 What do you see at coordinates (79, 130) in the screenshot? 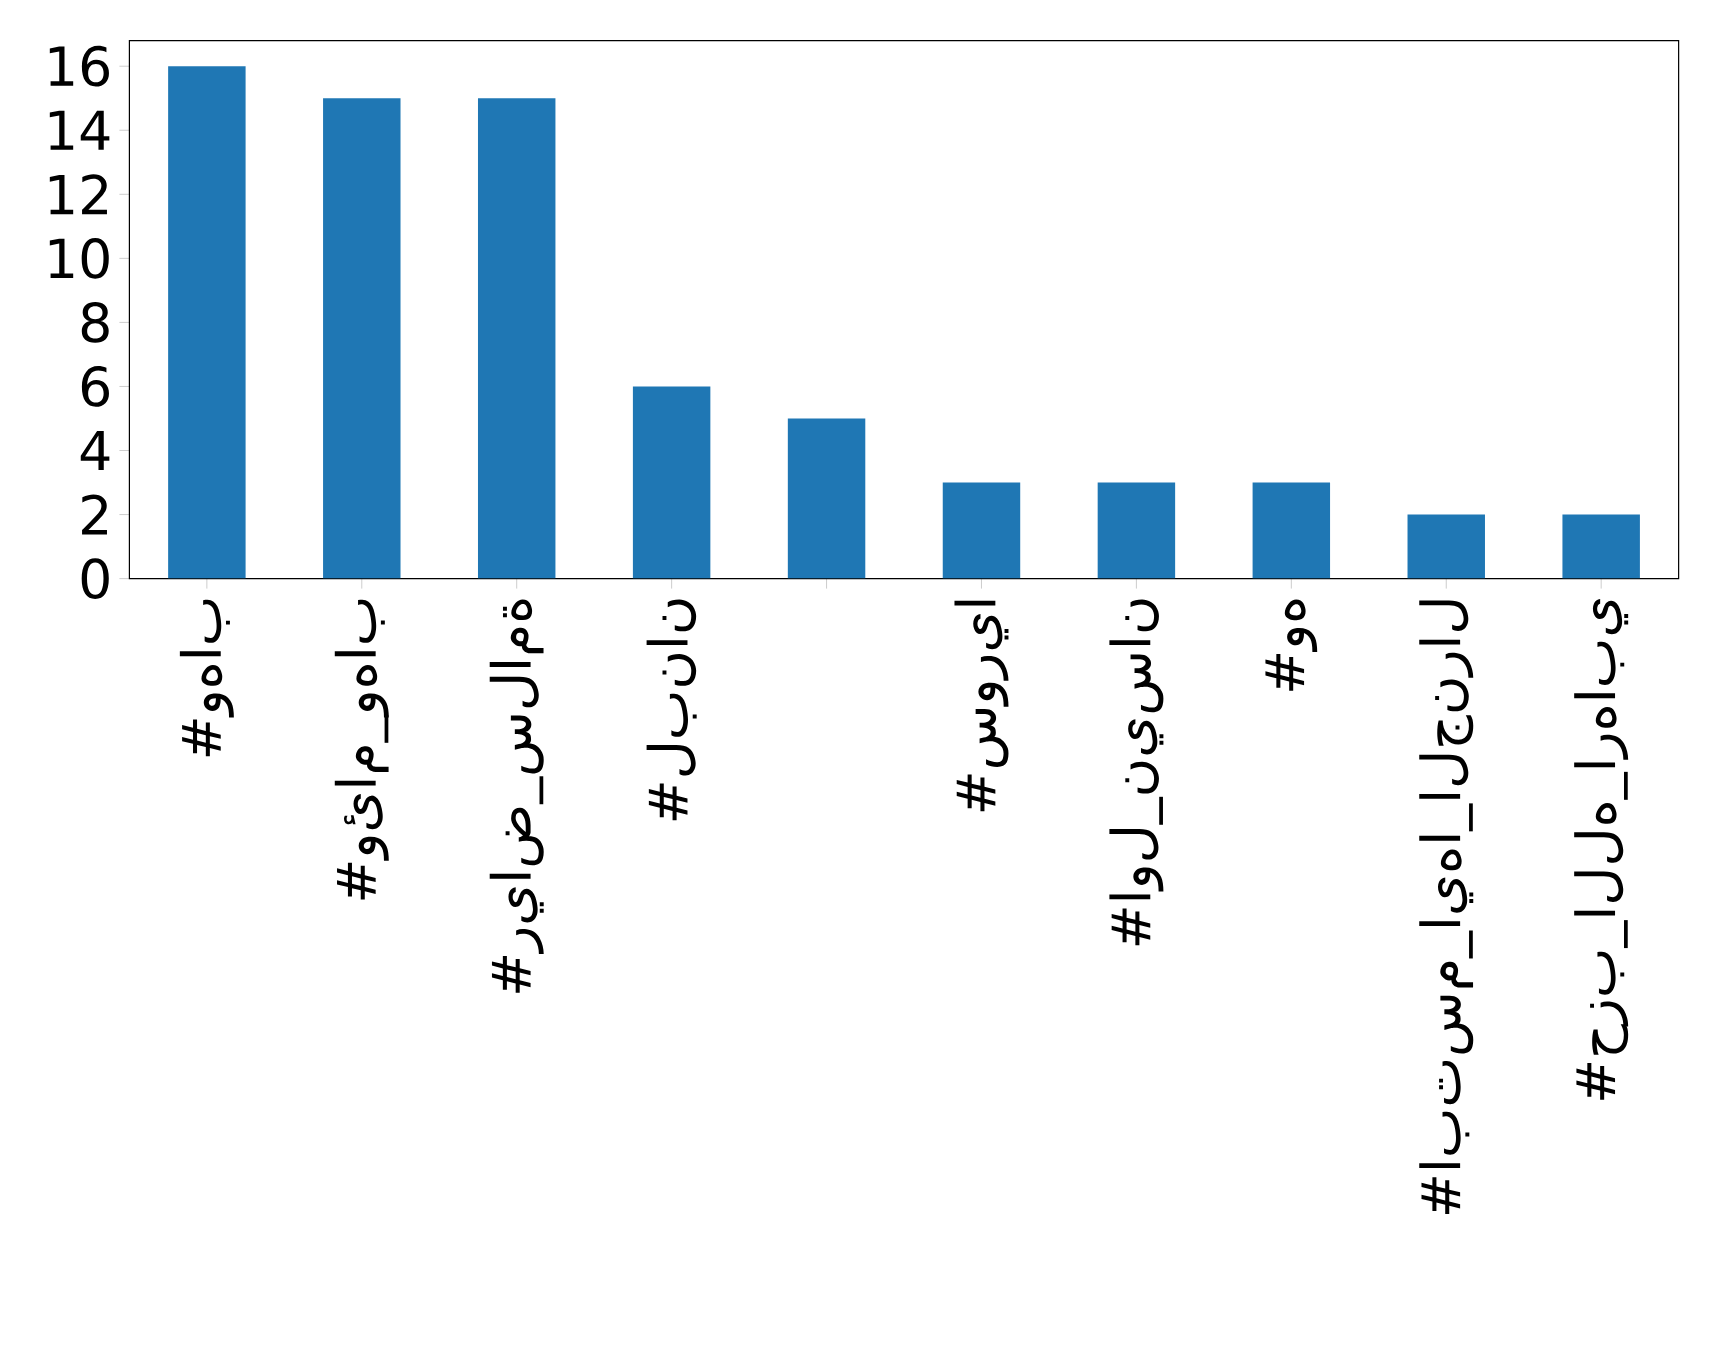
I see `y-tick-label: 14` at bounding box center [79, 130].